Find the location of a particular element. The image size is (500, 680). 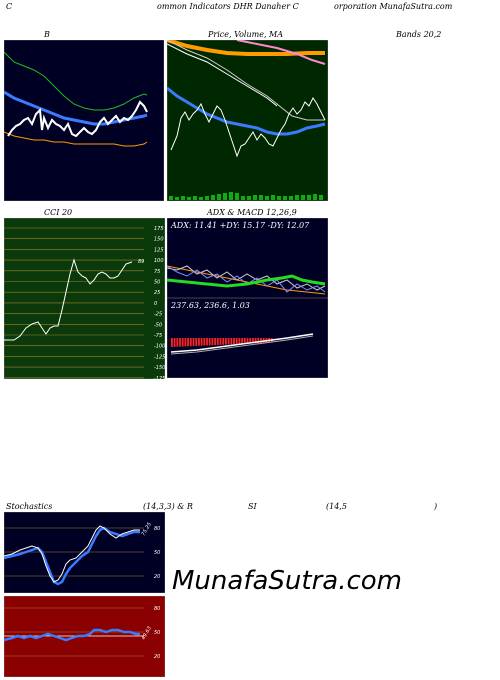

ma-pink-line is located at coordinates (281, 52).